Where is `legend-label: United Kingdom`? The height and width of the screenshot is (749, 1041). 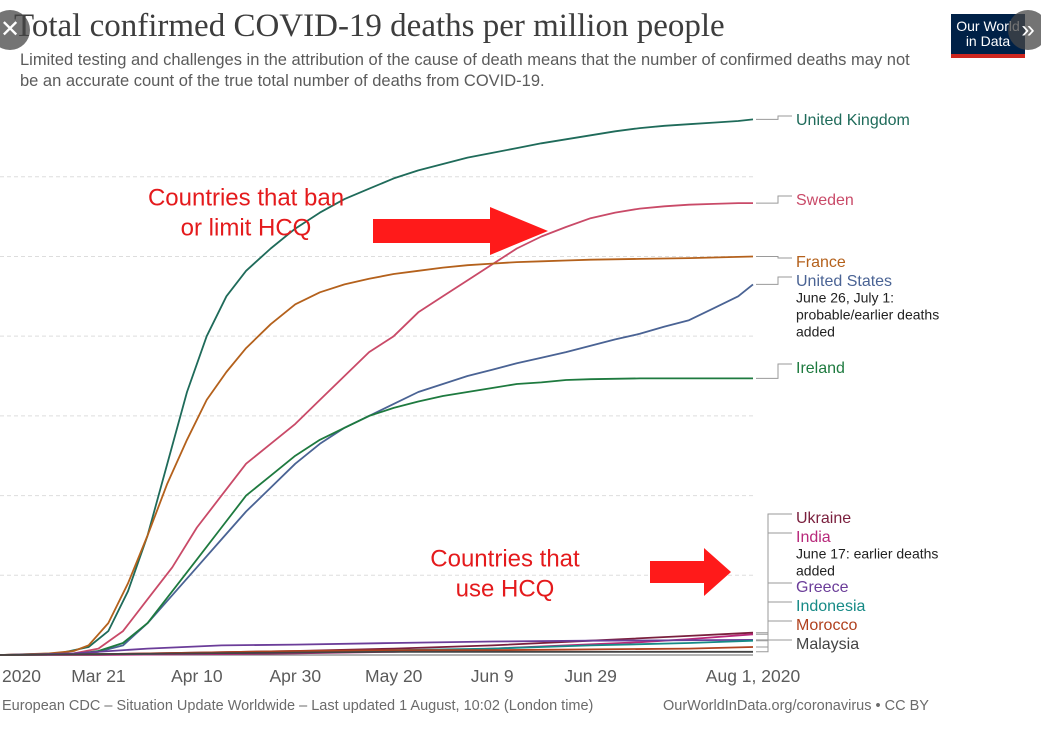
legend-label: United Kingdom is located at coordinates (853, 120).